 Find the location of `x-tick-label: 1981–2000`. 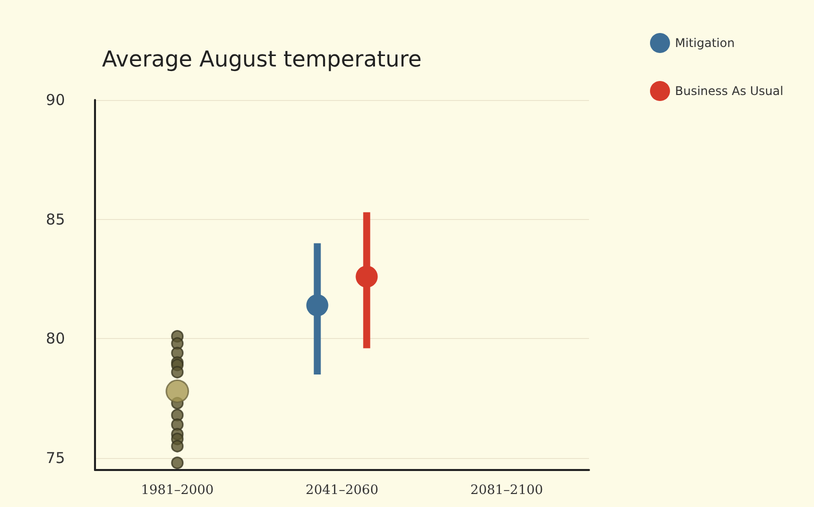

x-tick-label: 1981–2000 is located at coordinates (177, 490).